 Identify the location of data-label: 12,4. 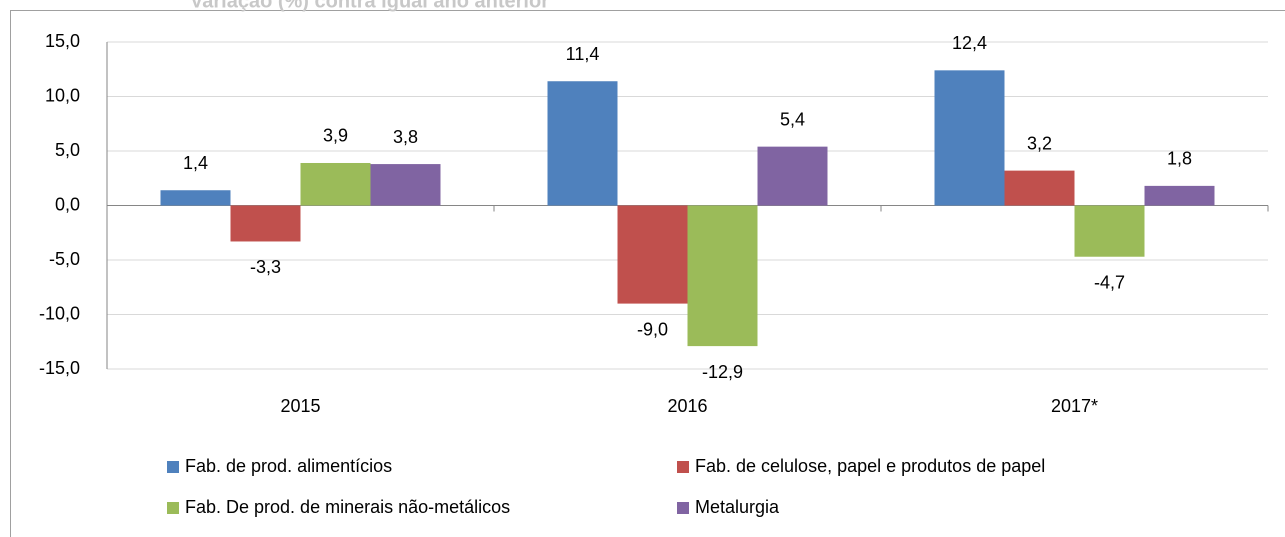
(969, 43).